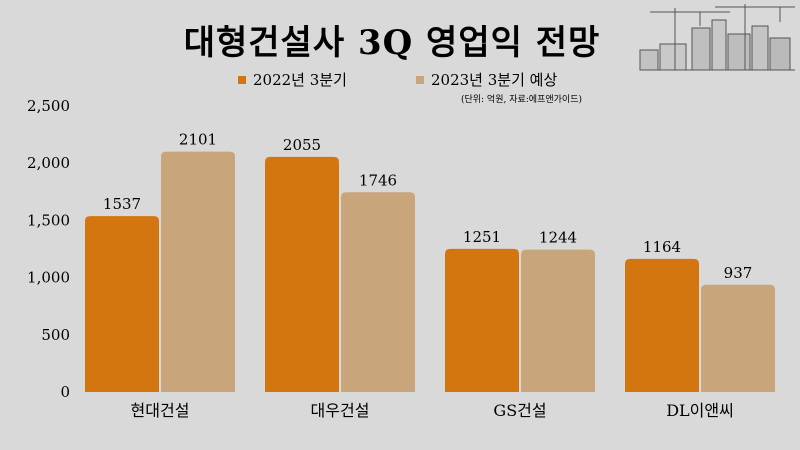  I want to click on data-label: 1244, so click(558, 238).